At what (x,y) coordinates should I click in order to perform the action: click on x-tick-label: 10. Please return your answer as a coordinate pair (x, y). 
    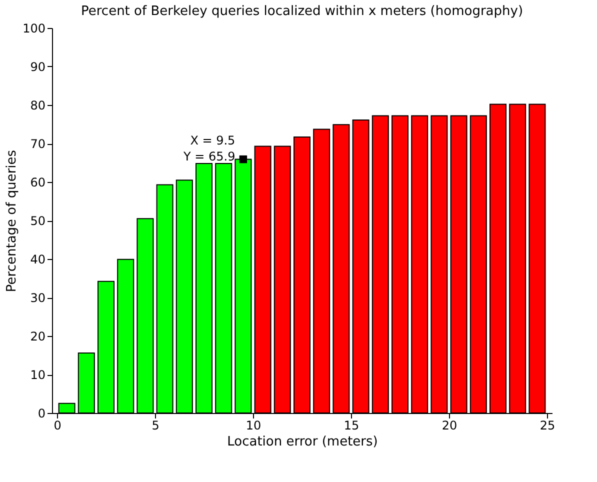
    Looking at the image, I should click on (254, 425).